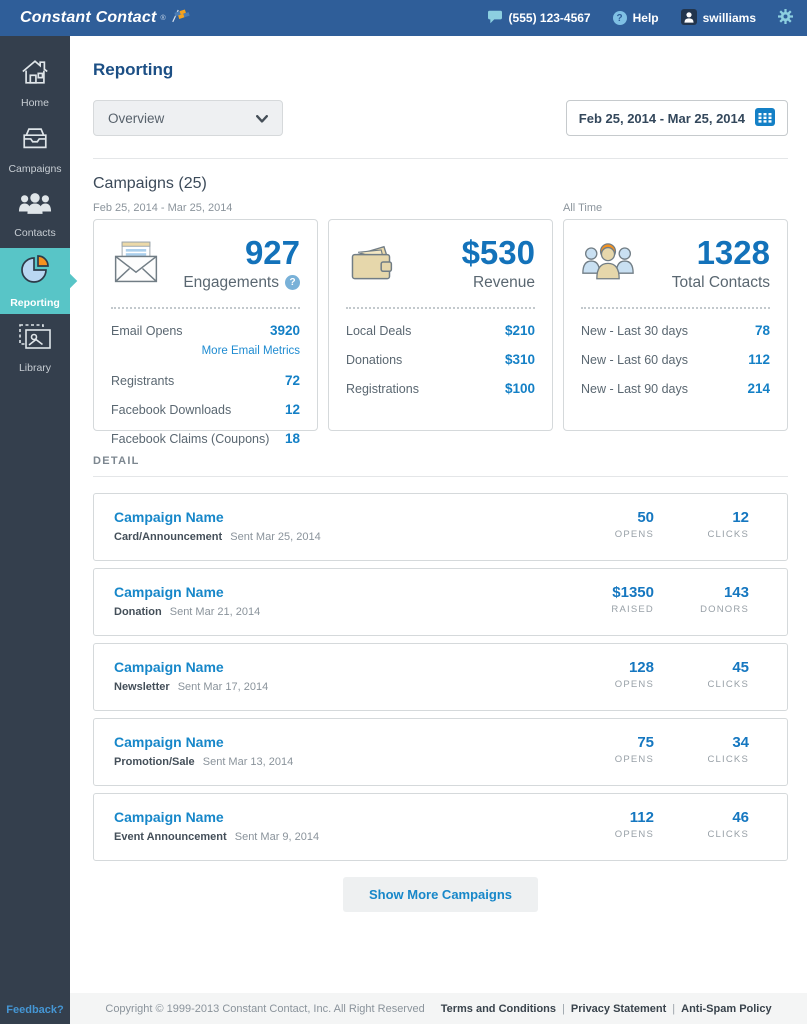 The width and height of the screenshot is (807, 1024). Describe the element at coordinates (116, 461) in the screenshot. I see `detail-section-heading: DETAIL` at that location.